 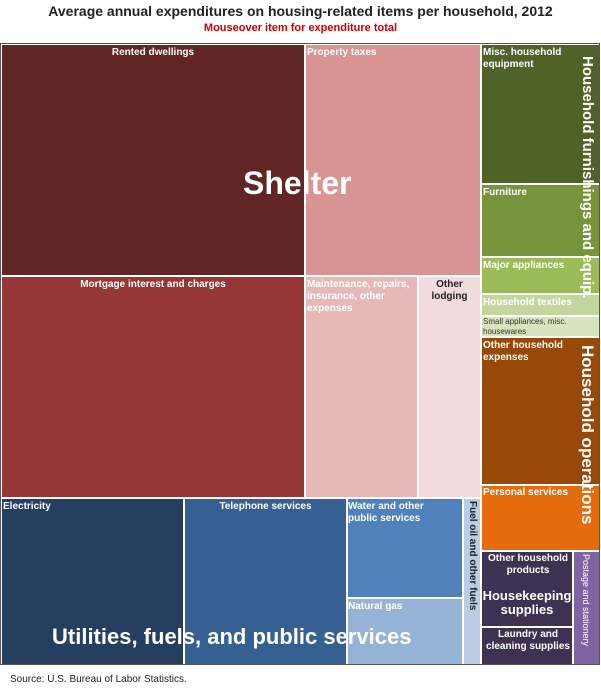 What do you see at coordinates (386, 512) in the screenshot?
I see `cell-label-water: Water and other public services` at bounding box center [386, 512].